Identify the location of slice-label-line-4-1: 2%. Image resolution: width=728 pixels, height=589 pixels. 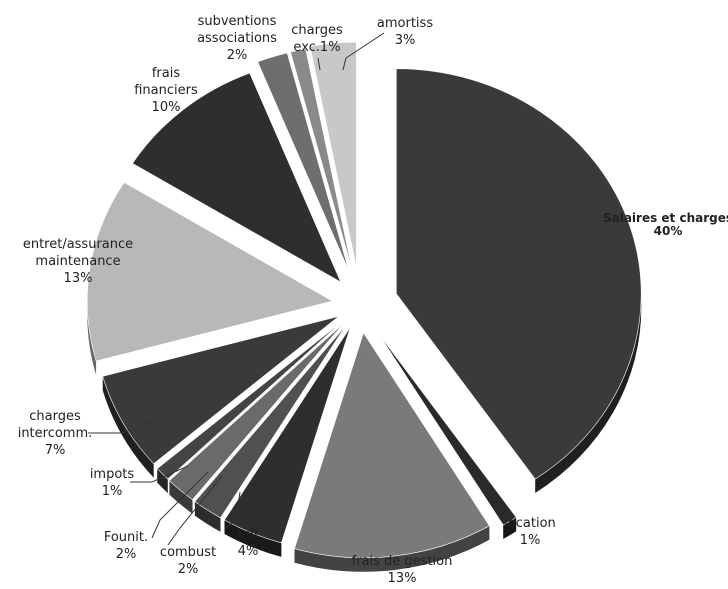
(188, 569).